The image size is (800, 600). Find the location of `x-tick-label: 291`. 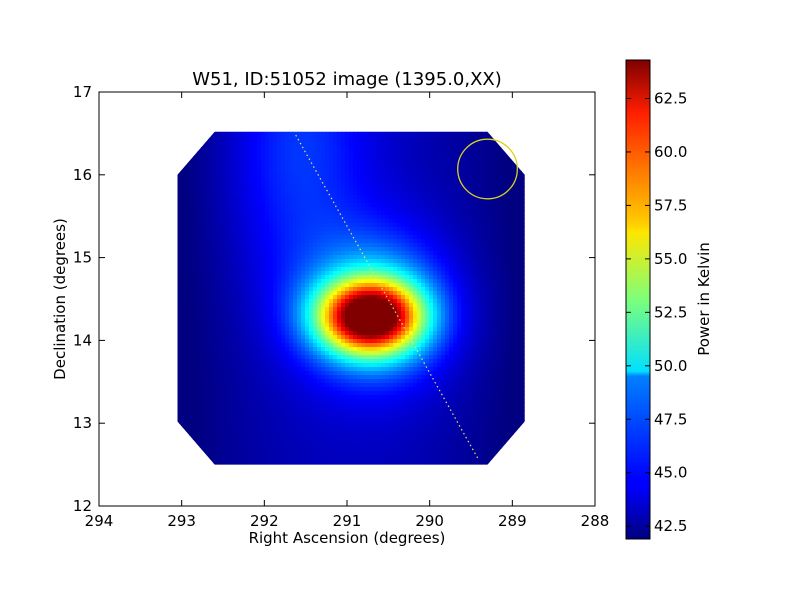

x-tick-label: 291 is located at coordinates (347, 521).